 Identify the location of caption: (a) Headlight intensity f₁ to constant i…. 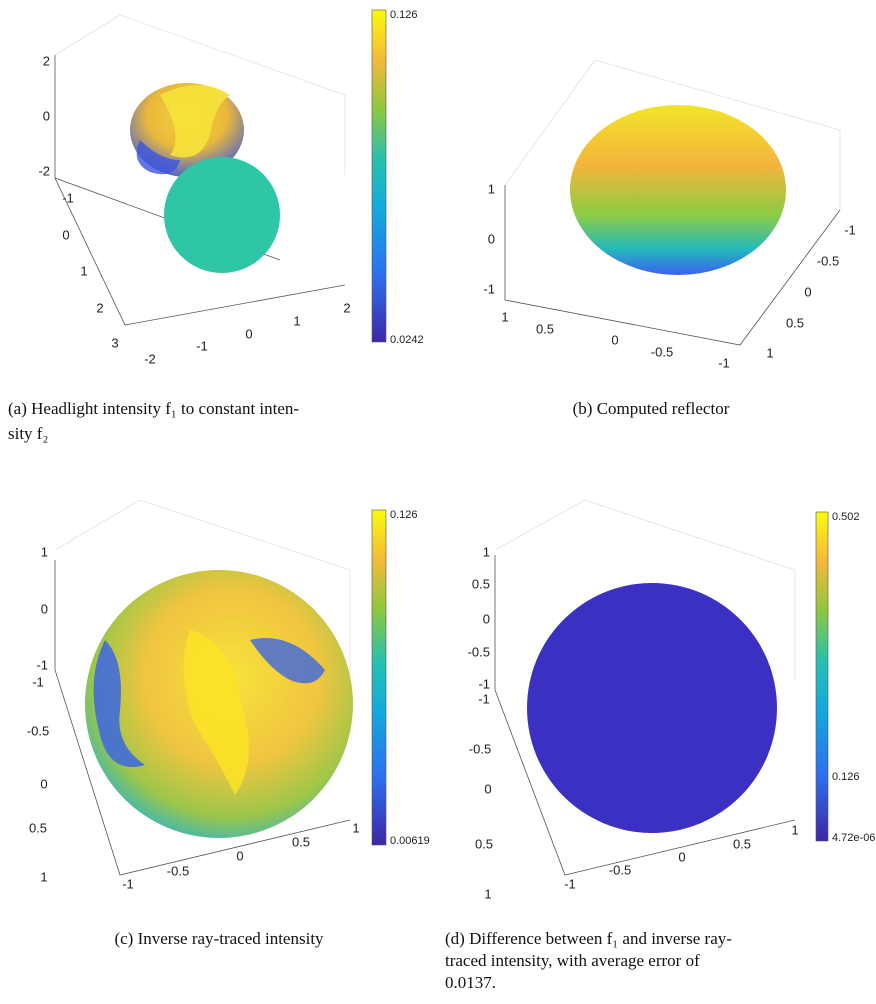
(153, 408).